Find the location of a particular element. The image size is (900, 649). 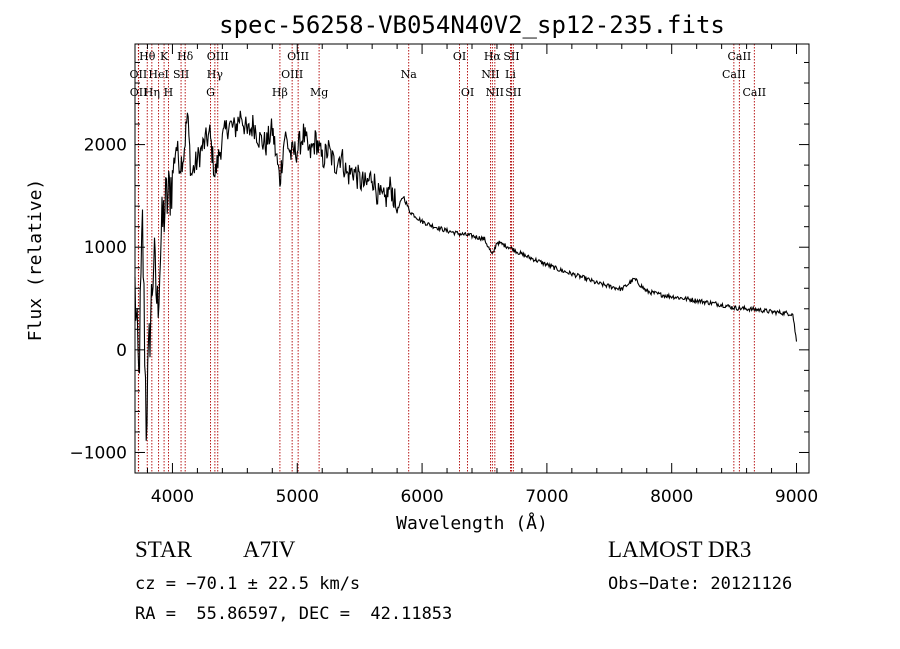

y-tick-label-1: 0 is located at coordinates (121, 351).